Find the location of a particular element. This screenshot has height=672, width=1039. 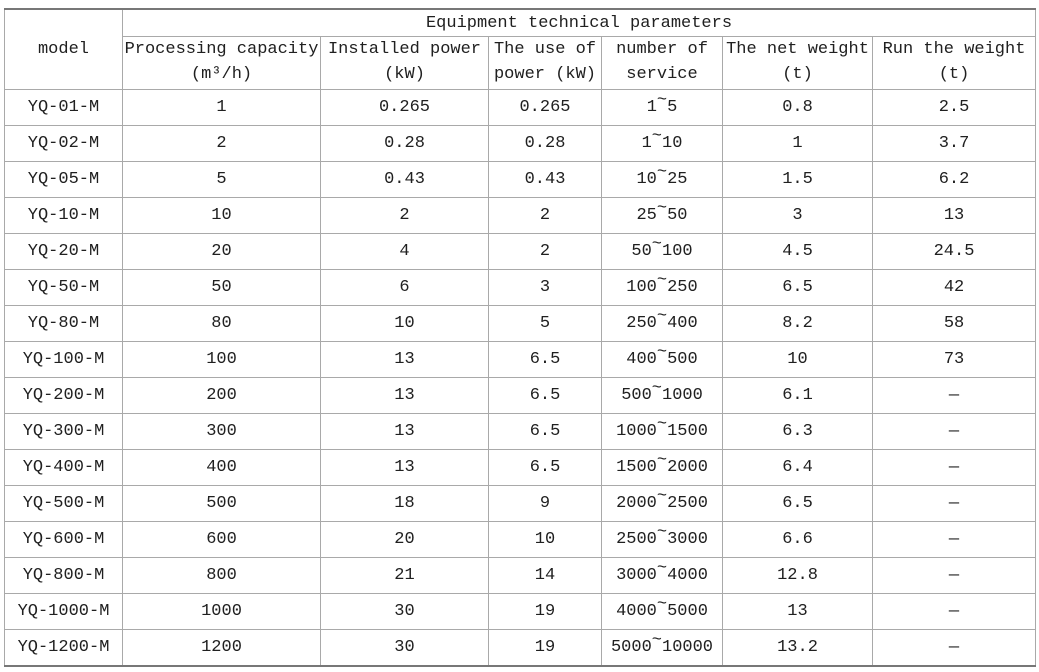

cell-net-weight: 1.5 is located at coordinates (797, 179).